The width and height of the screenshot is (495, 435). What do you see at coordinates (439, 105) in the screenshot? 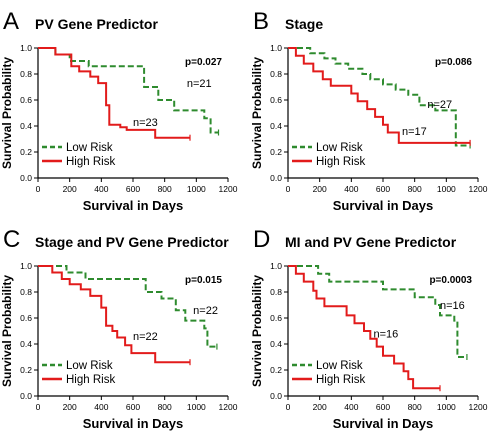
I see `n-label: n=27` at bounding box center [439, 105].